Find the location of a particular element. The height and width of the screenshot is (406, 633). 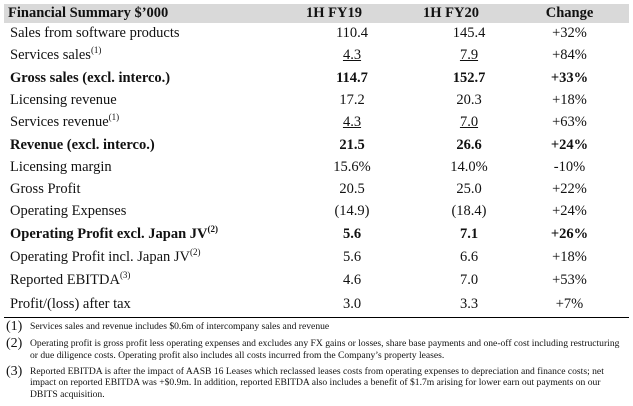

cell-value: 25.0 is located at coordinates (469, 188).